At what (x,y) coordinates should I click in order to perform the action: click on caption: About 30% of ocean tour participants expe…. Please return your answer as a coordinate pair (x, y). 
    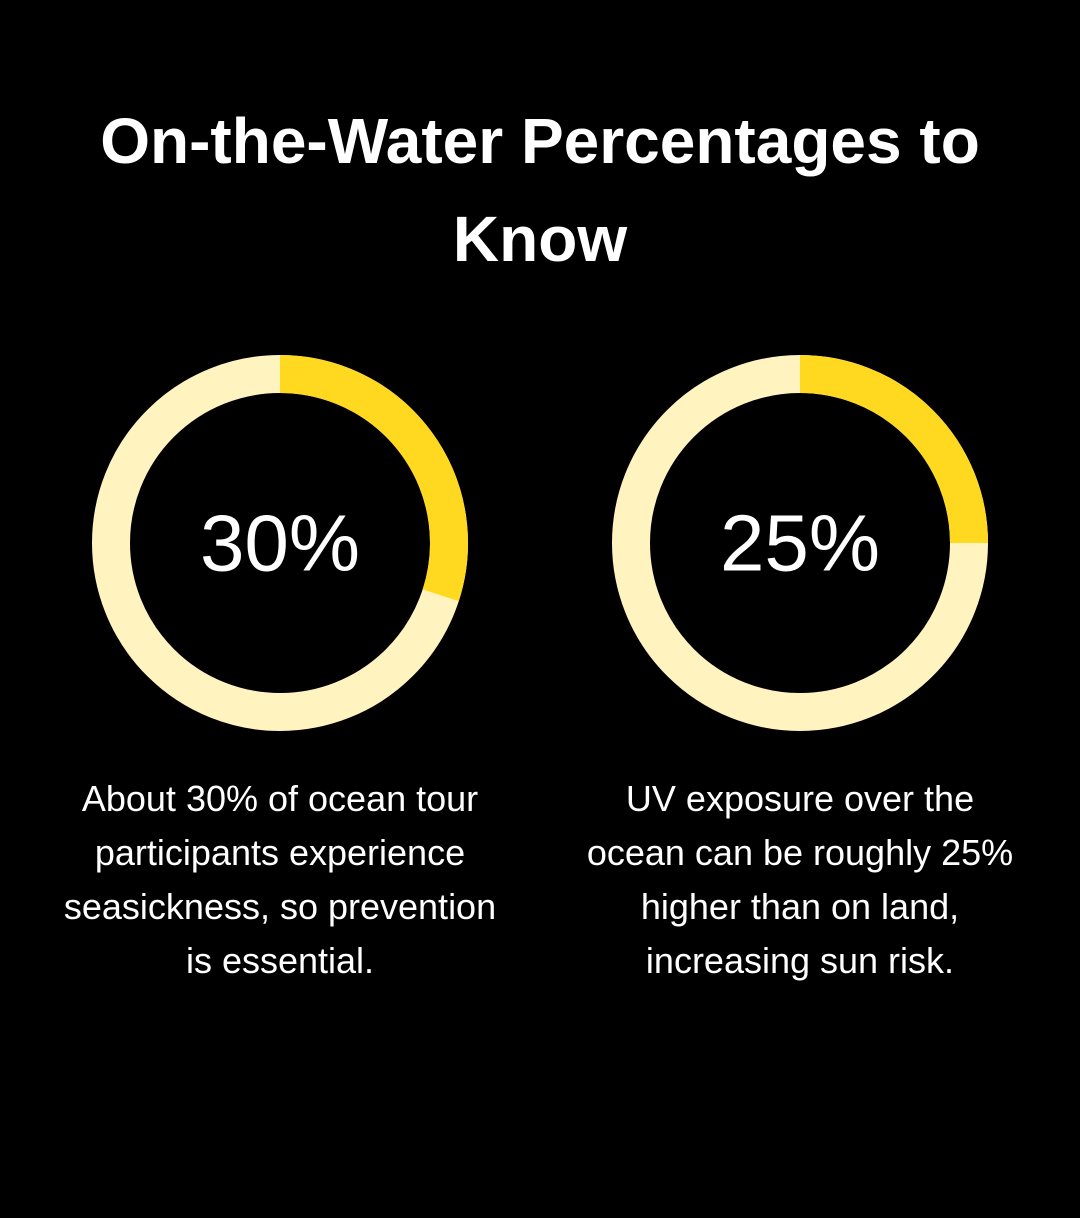
    Looking at the image, I should click on (280, 880).